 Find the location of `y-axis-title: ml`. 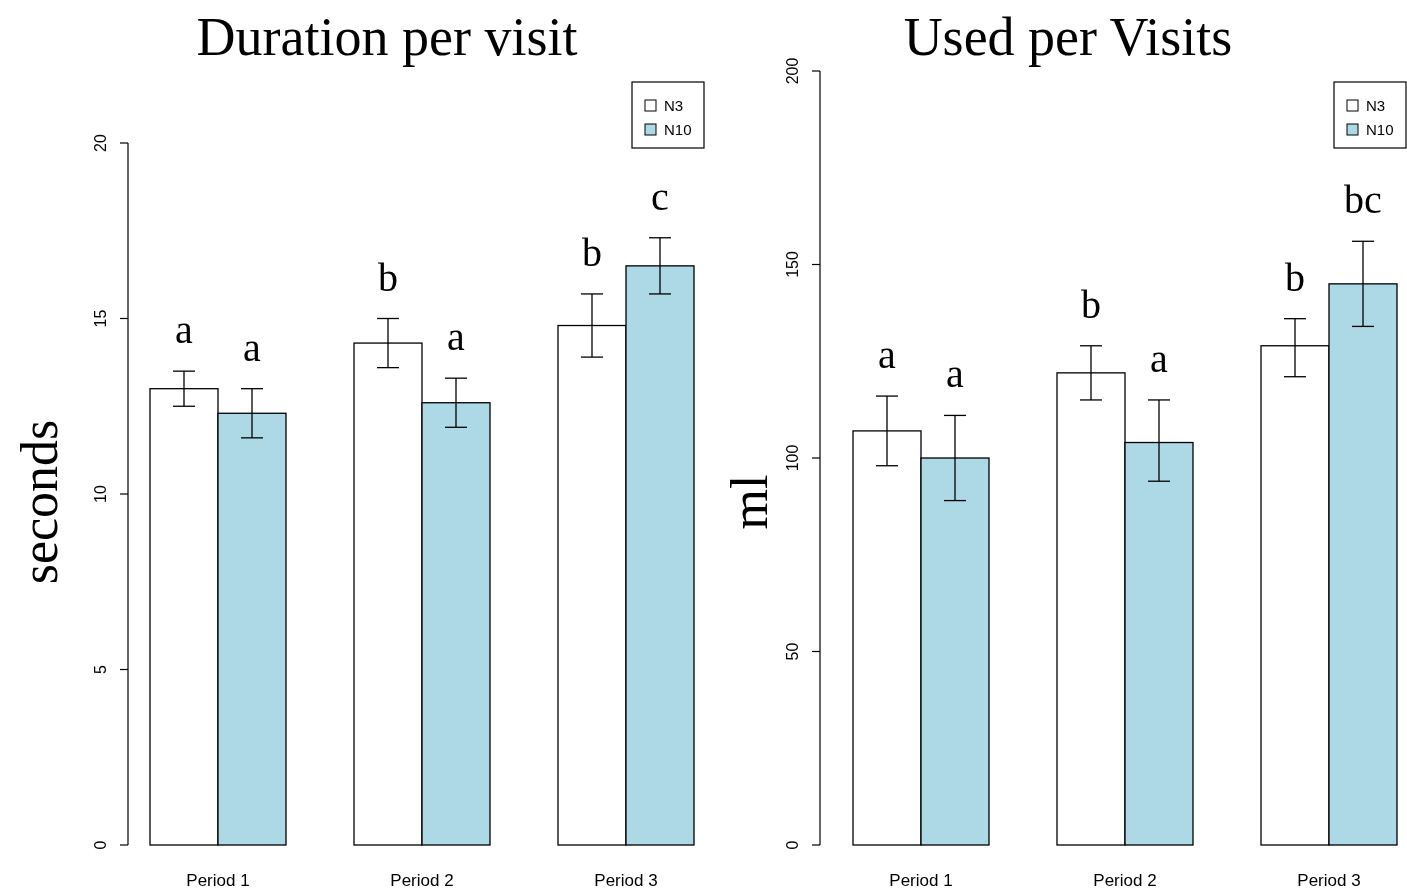

y-axis-title: ml is located at coordinates (749, 502).